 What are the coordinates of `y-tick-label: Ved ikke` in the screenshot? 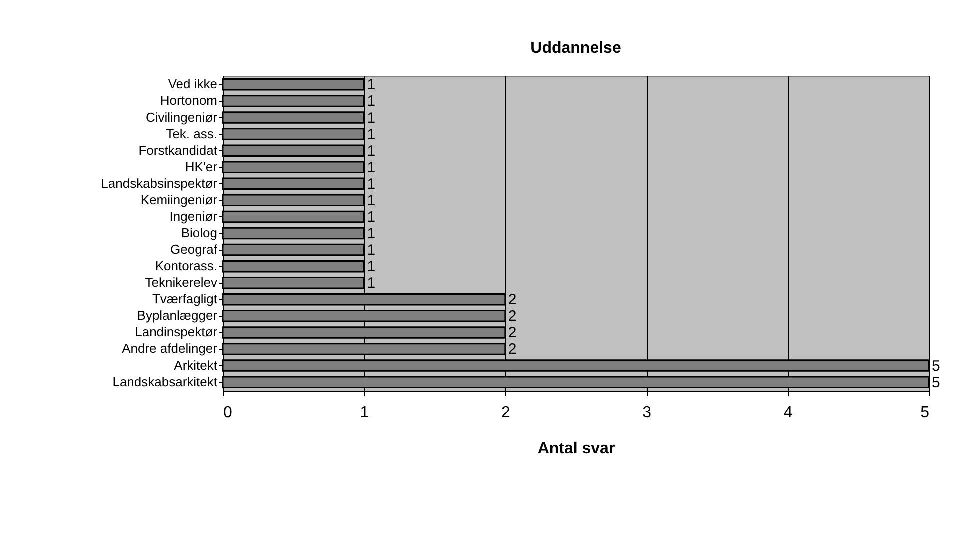 It's located at (193, 84).